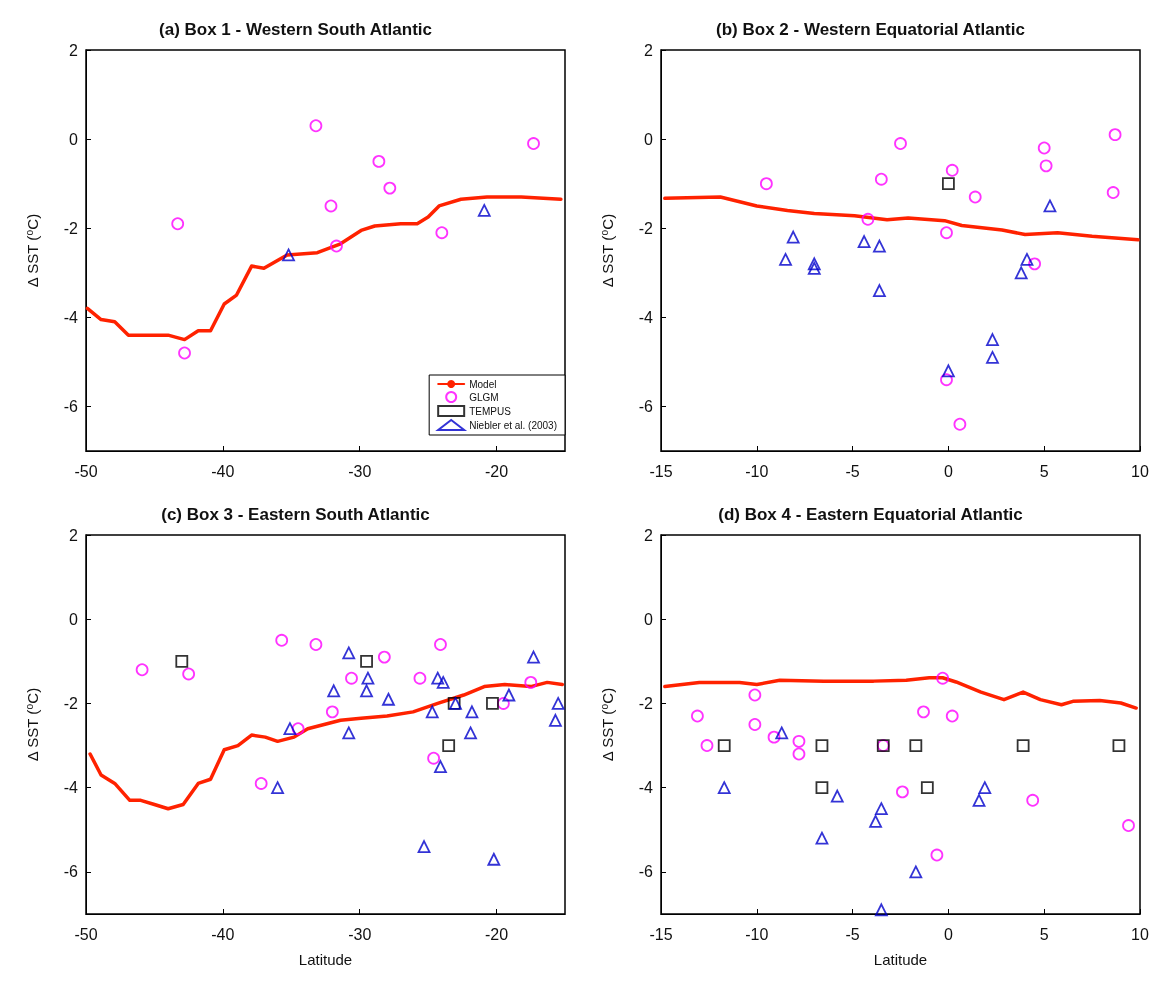  Describe the element at coordinates (360, 934) in the screenshot. I see `x-tick-label: -30` at that location.